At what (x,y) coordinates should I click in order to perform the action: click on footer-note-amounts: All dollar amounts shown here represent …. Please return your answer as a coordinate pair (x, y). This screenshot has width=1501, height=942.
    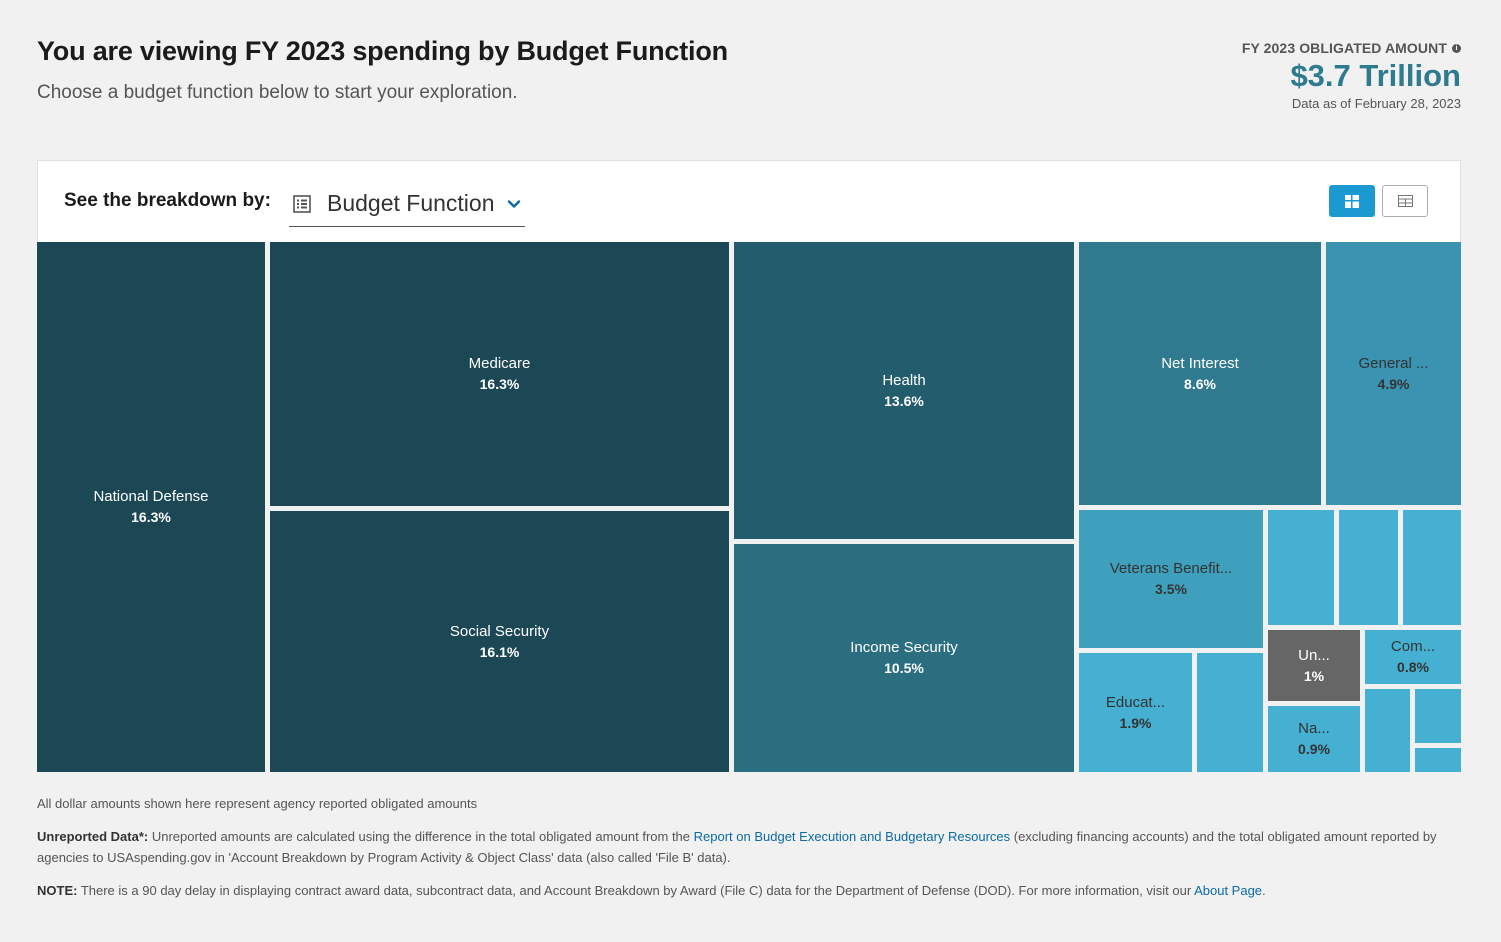
    Looking at the image, I should click on (257, 803).